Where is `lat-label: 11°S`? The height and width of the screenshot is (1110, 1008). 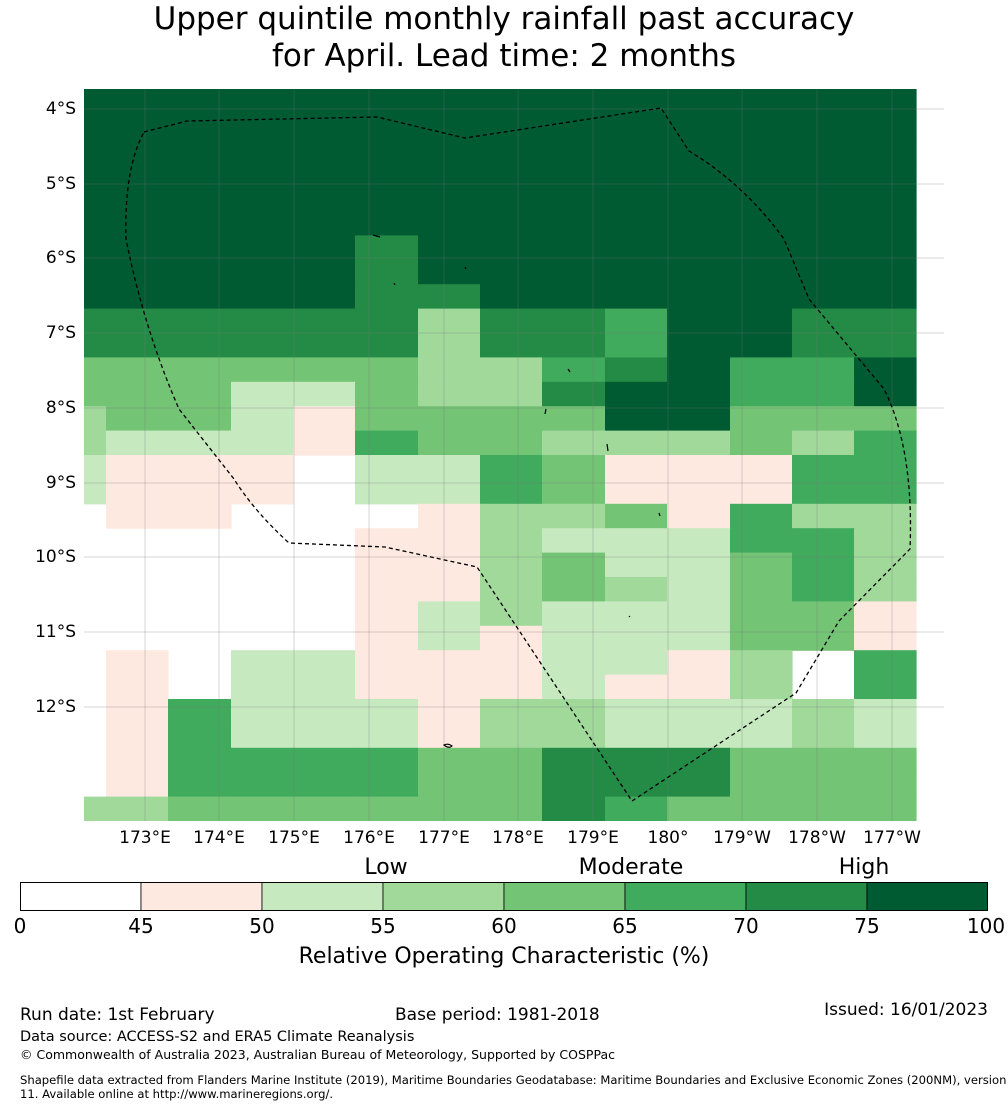 lat-label: 11°S is located at coordinates (55, 632).